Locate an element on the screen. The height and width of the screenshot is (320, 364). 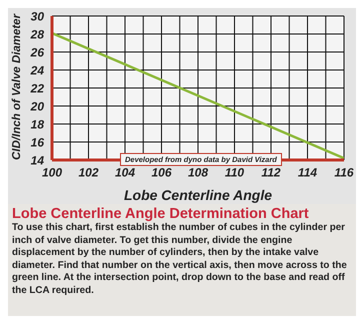
y-axis-title: CID/Inch of Valve Diameter is located at coordinates (17, 87).